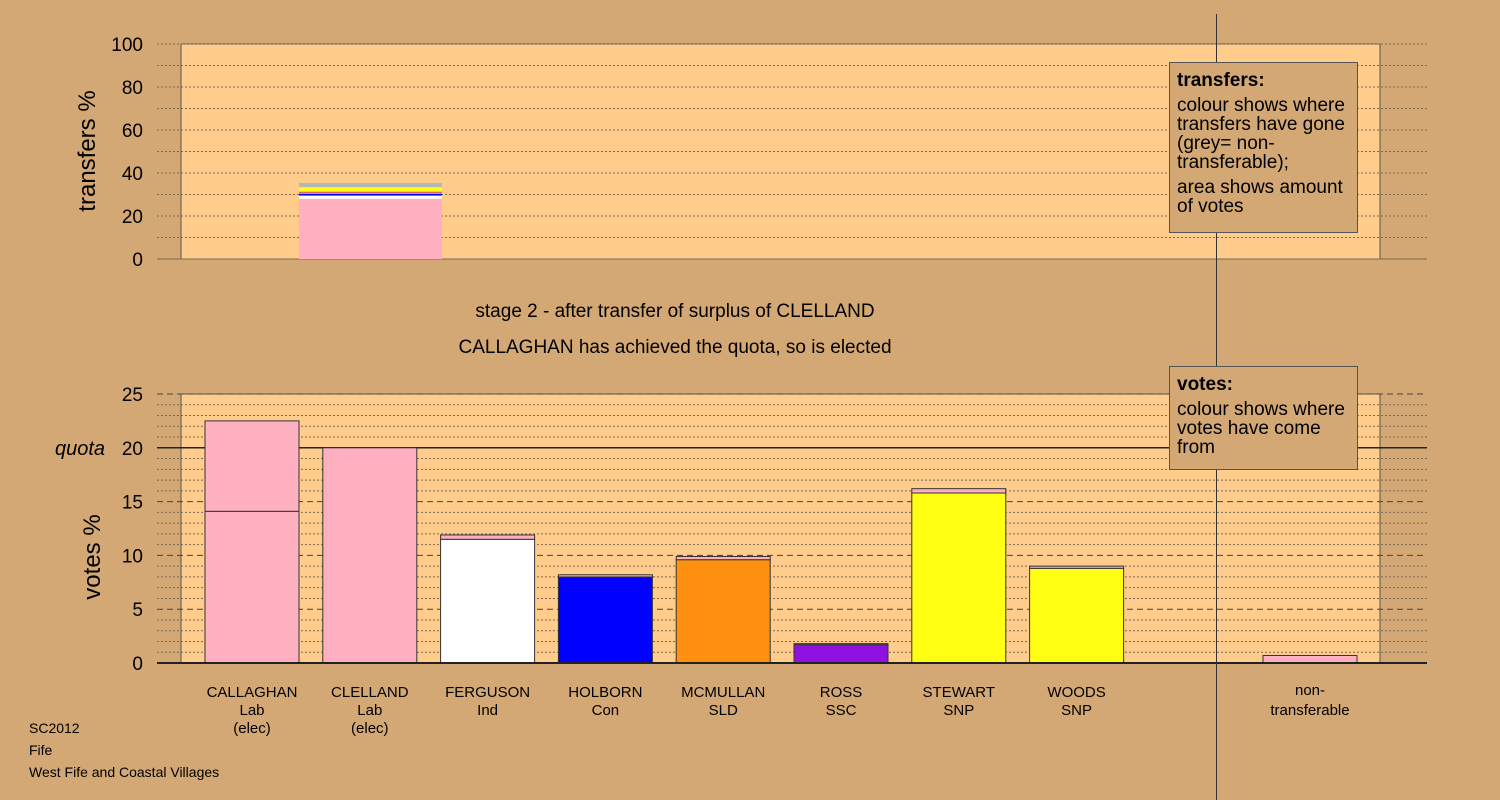 This screenshot has height=800, width=1500. Describe the element at coordinates (959, 692) in the screenshot. I see `candidate-name-label: STEWART` at that location.